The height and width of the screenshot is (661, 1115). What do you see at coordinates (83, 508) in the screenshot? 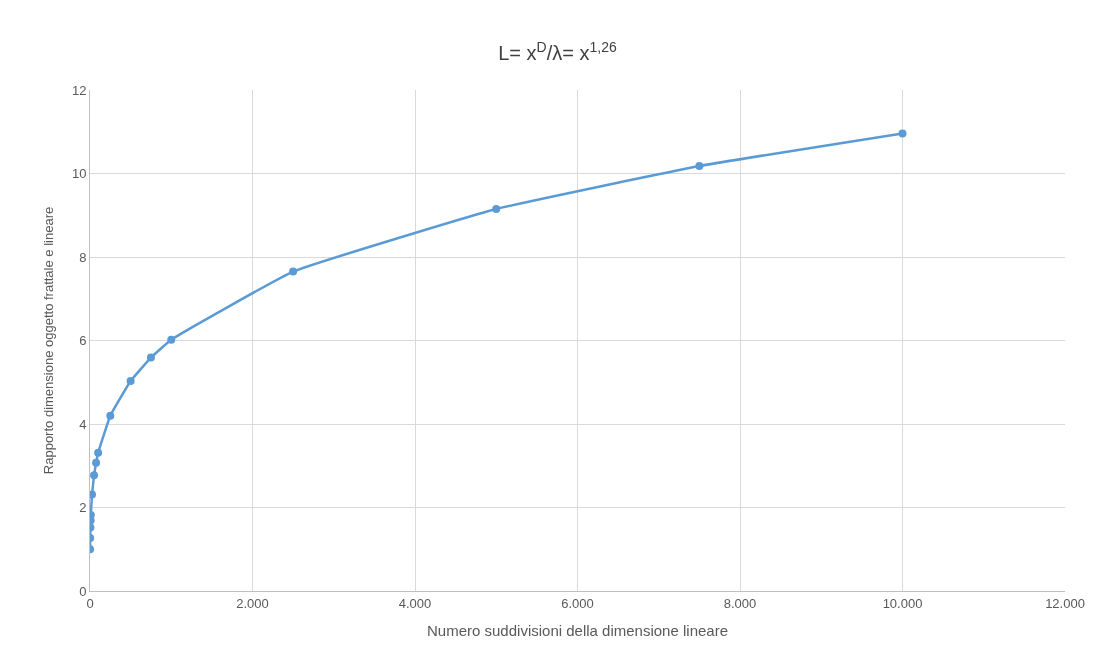
I see `y-tick-label: 2` at bounding box center [83, 508].